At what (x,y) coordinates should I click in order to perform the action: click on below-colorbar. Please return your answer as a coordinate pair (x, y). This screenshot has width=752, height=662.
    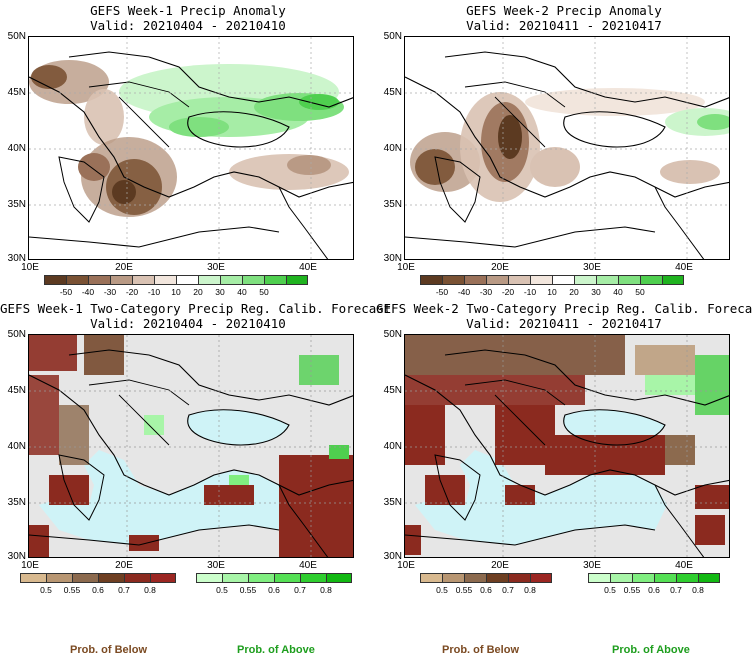
    Looking at the image, I should click on (98, 578).